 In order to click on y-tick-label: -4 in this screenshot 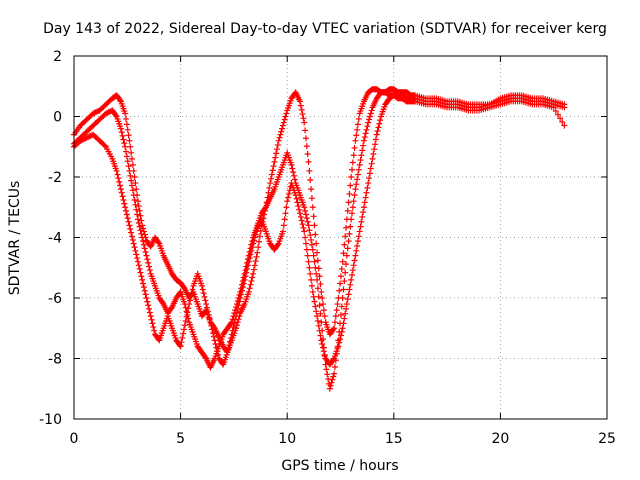, I will do `click(55, 239)`.